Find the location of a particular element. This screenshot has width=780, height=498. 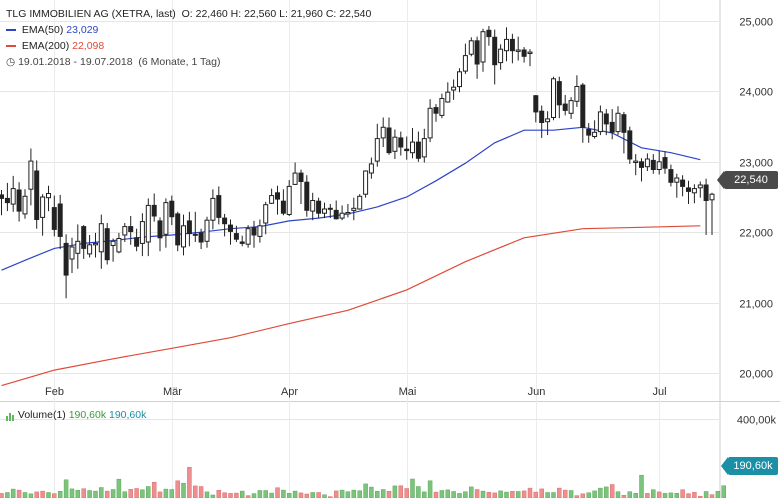

date-range: 19.01.2018 - 19.07.2018 is located at coordinates (75, 62).